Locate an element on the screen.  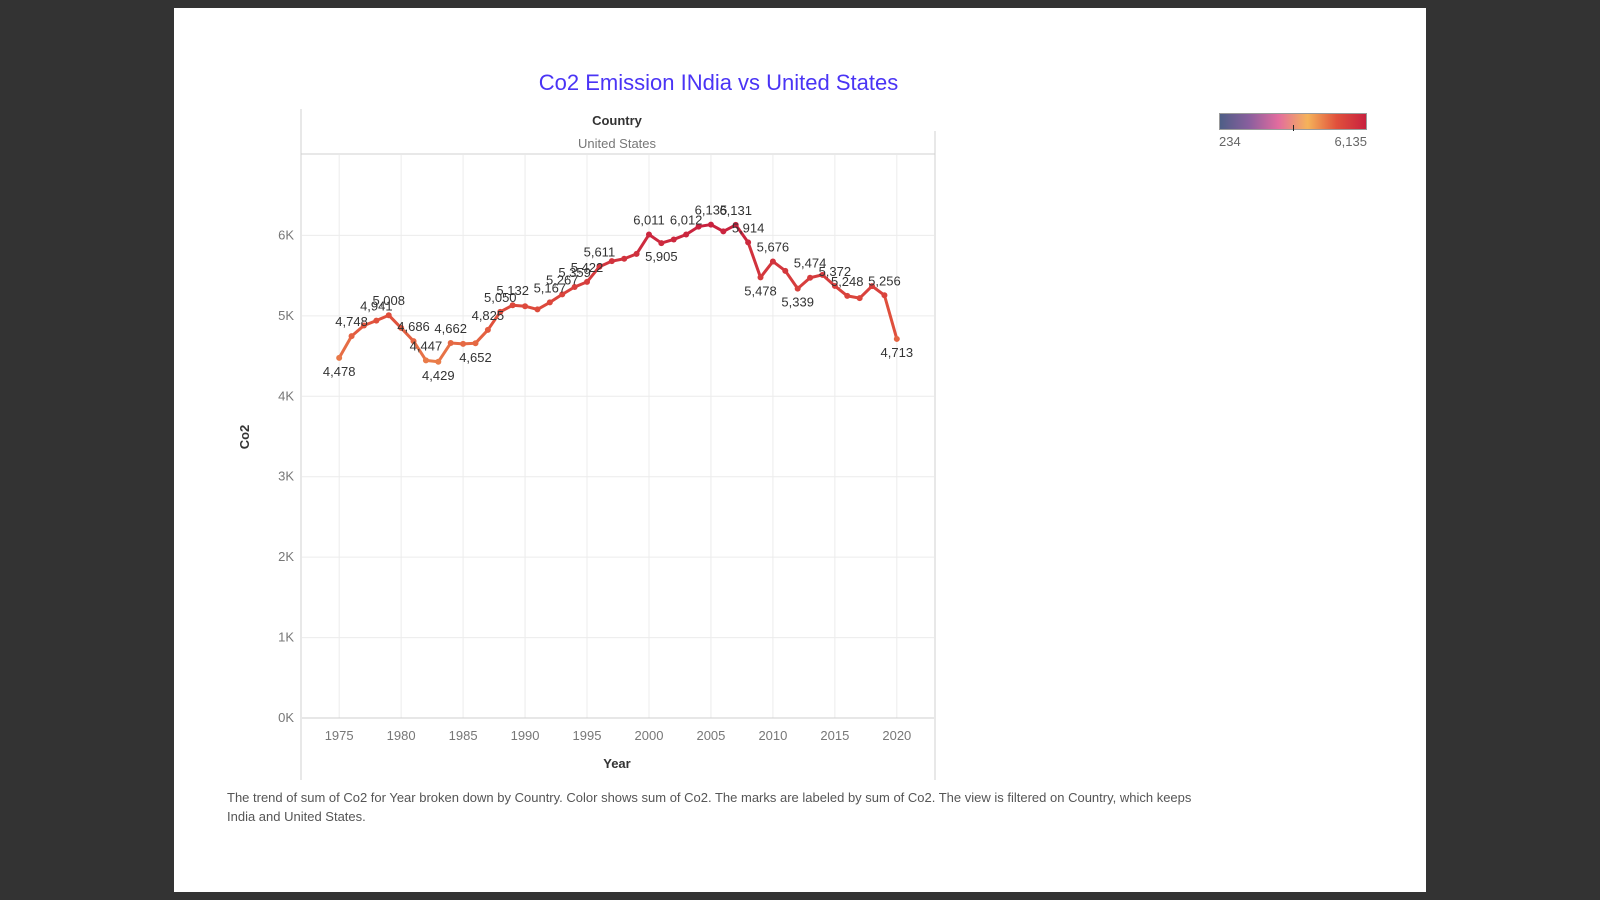
data-label: 5,478 is located at coordinates (760, 290).